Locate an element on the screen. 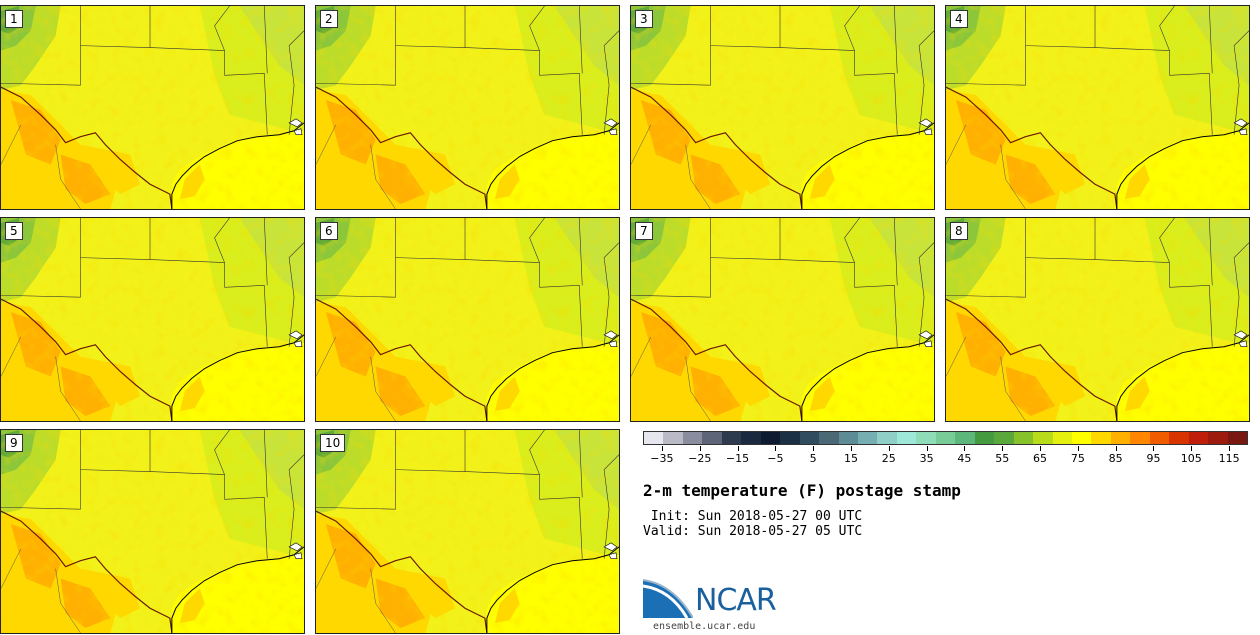 The image size is (1260, 635). member-map-panel: 8 is located at coordinates (1097, 319).